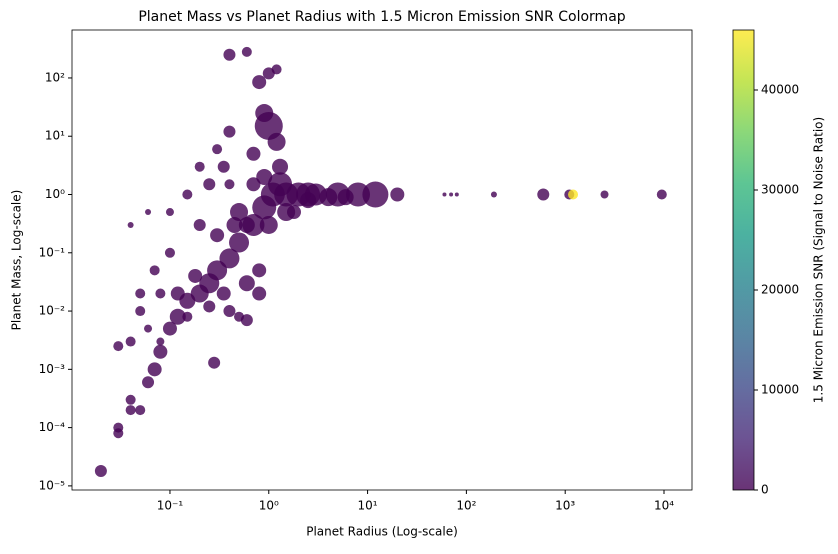 Image resolution: width=838 pixels, height=554 pixels. I want to click on colorbar-tick-label: 10000, so click(780, 390).